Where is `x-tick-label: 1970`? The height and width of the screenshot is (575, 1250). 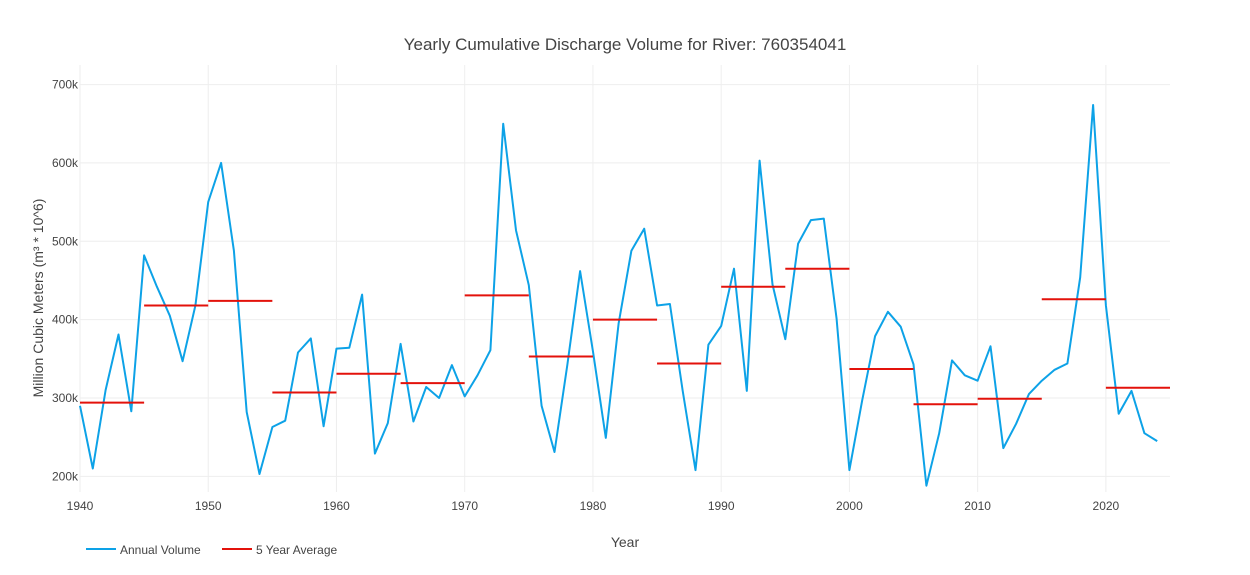 x-tick-label: 1970 is located at coordinates (464, 506).